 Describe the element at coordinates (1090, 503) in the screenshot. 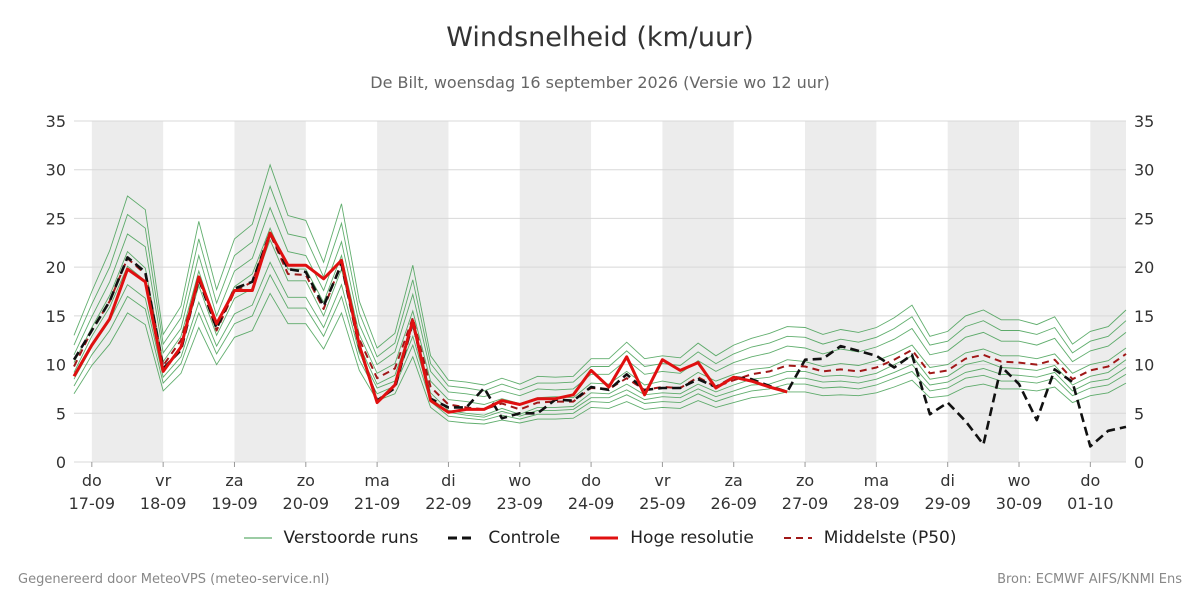

I see `x-tick-date: 01-10` at that location.